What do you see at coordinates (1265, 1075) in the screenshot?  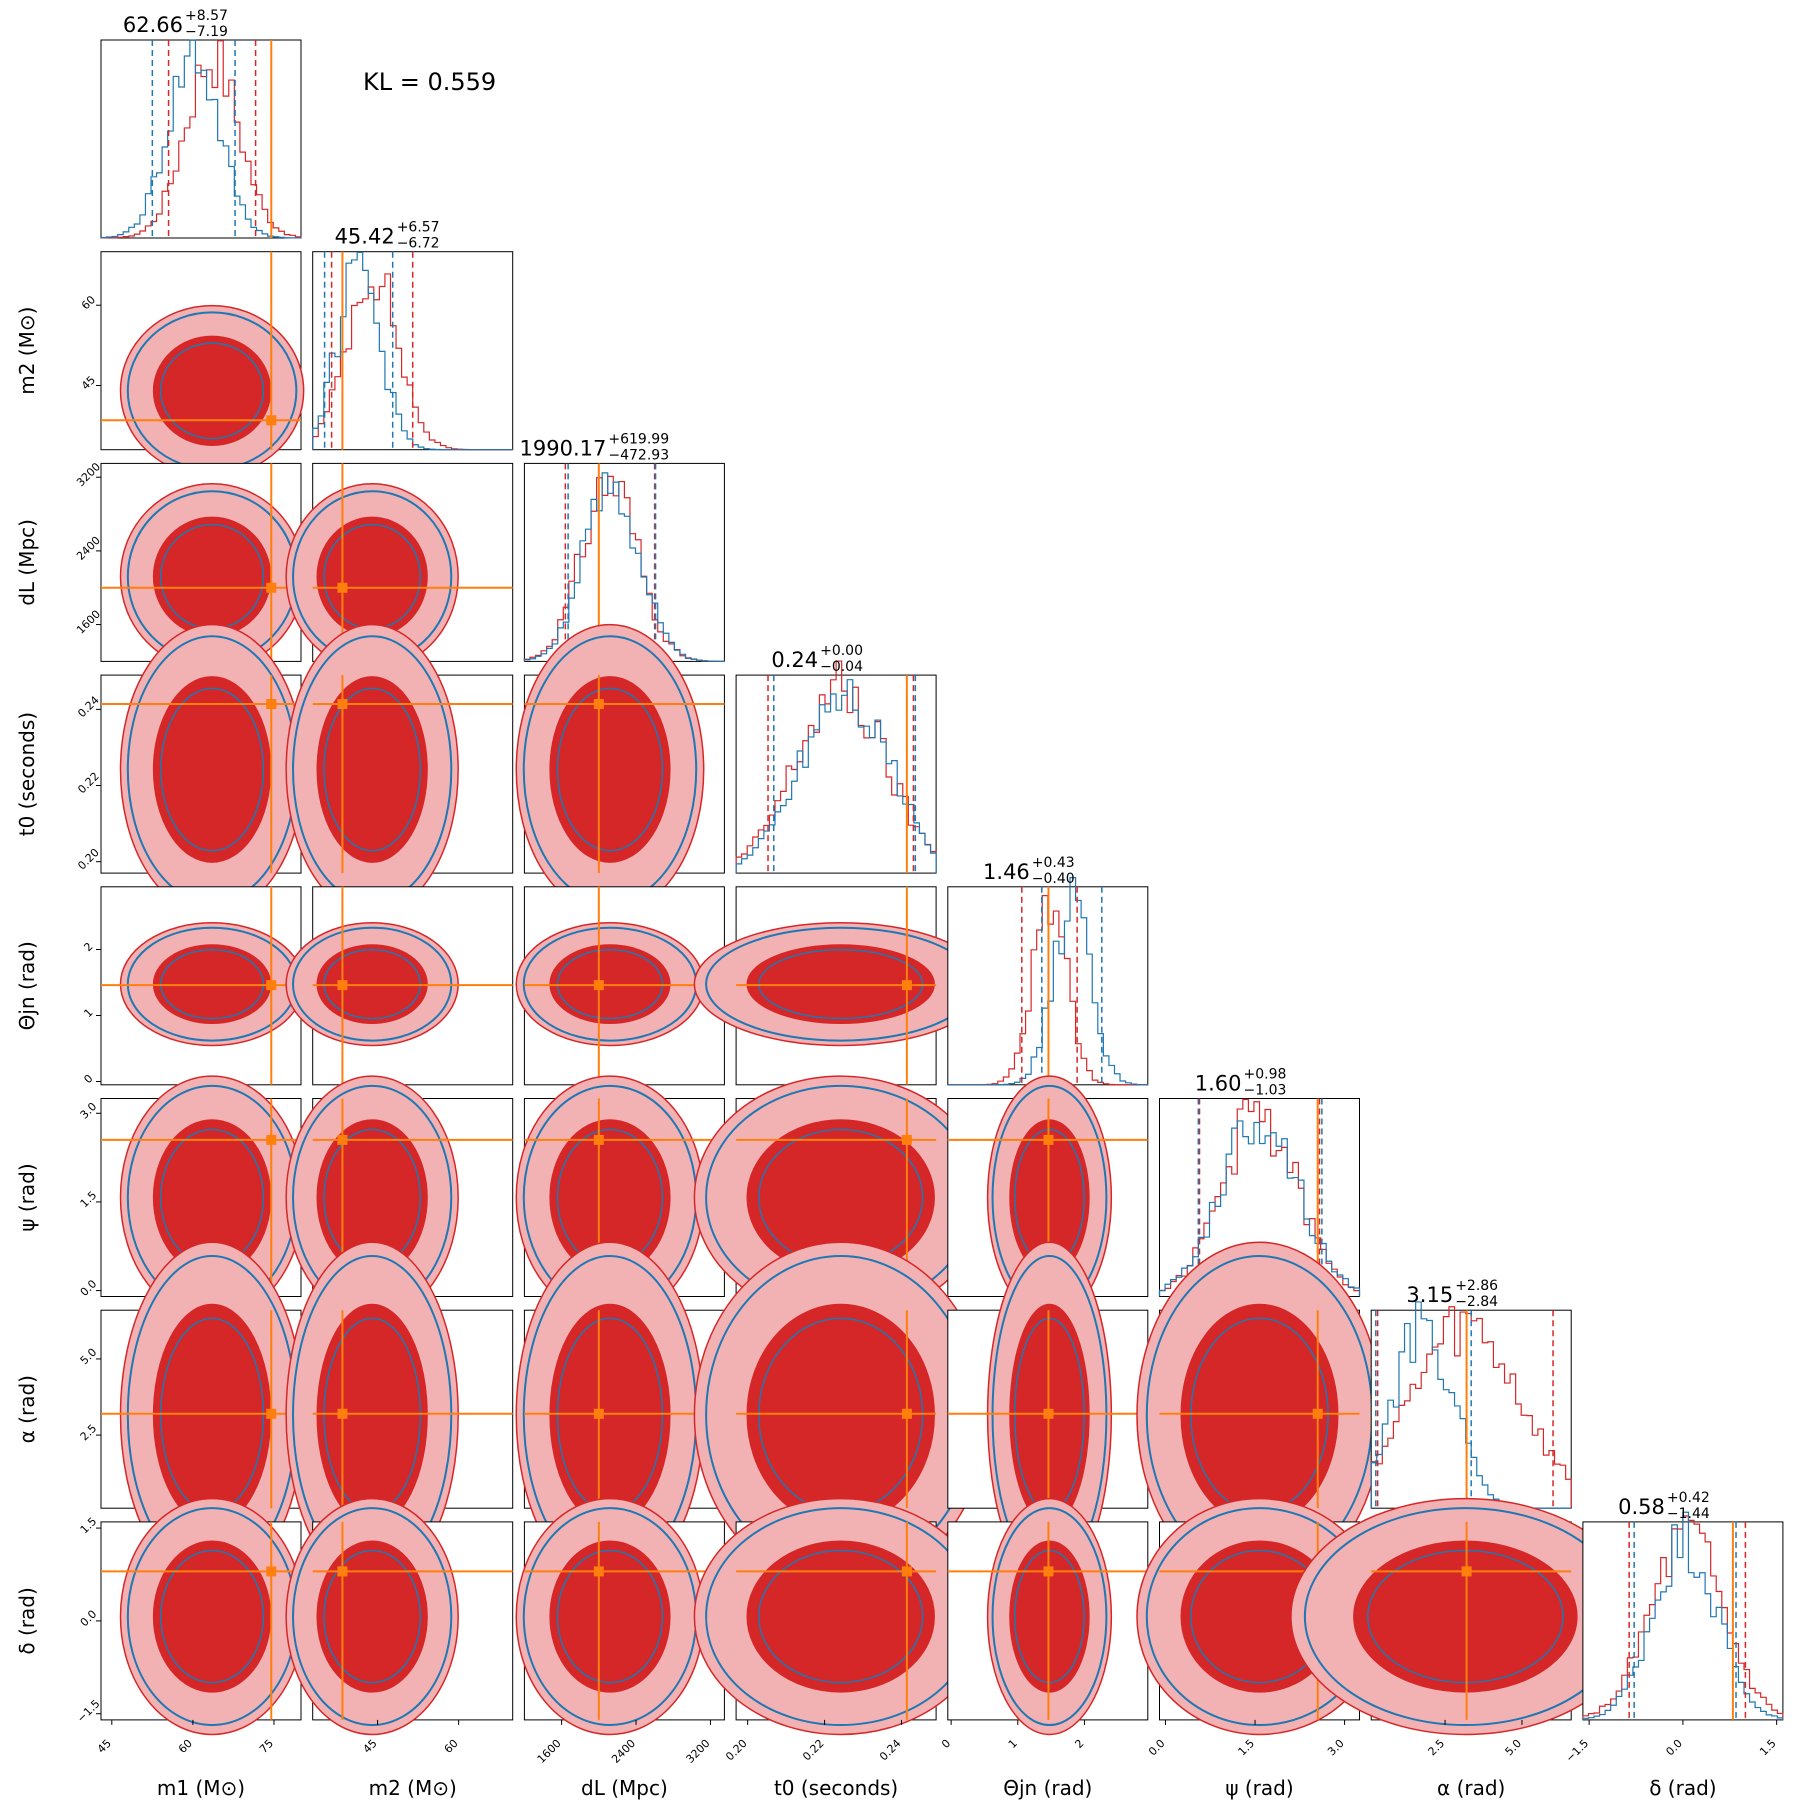 I see `marginal-title-plus: +0.98` at bounding box center [1265, 1075].